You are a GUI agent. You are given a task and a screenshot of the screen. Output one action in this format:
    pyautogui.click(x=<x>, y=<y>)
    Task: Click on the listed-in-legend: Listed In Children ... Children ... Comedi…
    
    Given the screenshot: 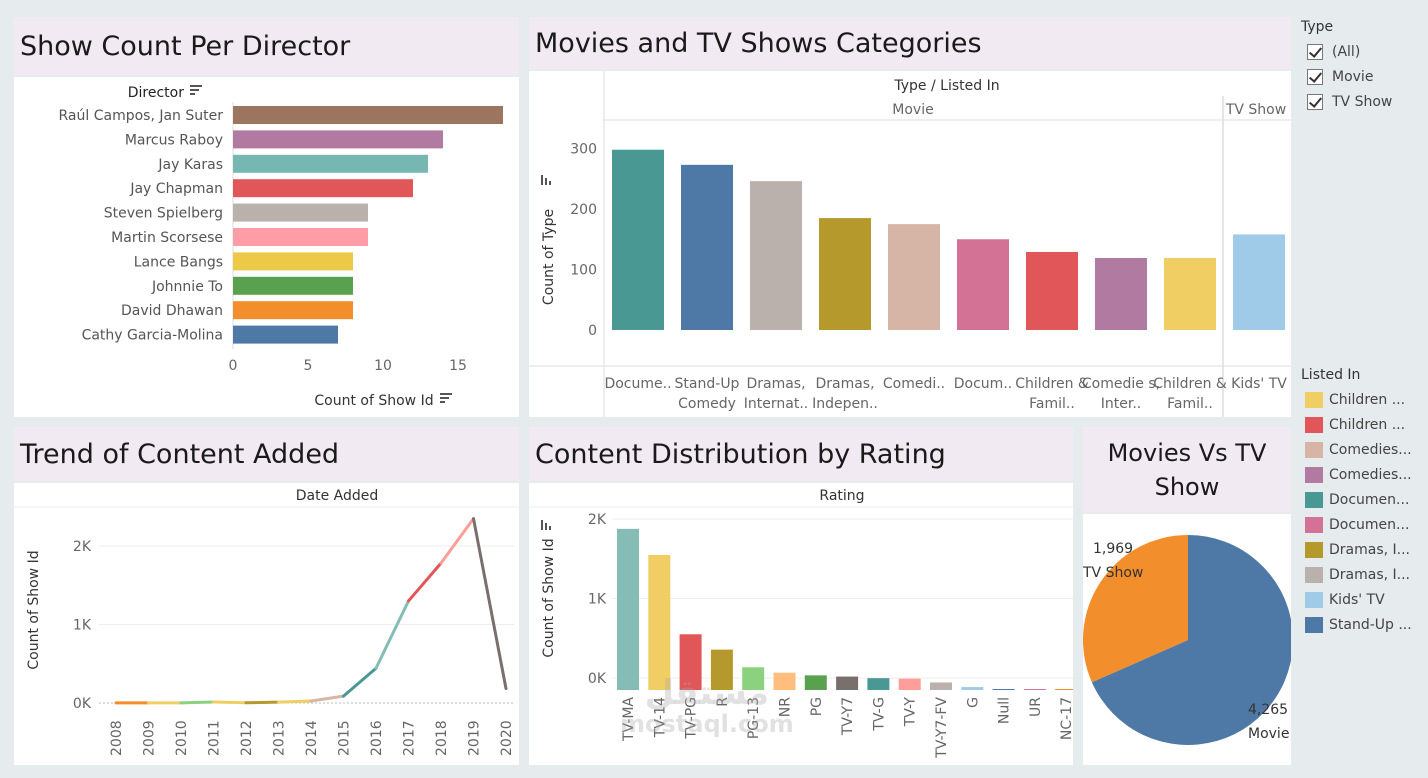 What is the action you would take?
    pyautogui.click(x=1363, y=502)
    